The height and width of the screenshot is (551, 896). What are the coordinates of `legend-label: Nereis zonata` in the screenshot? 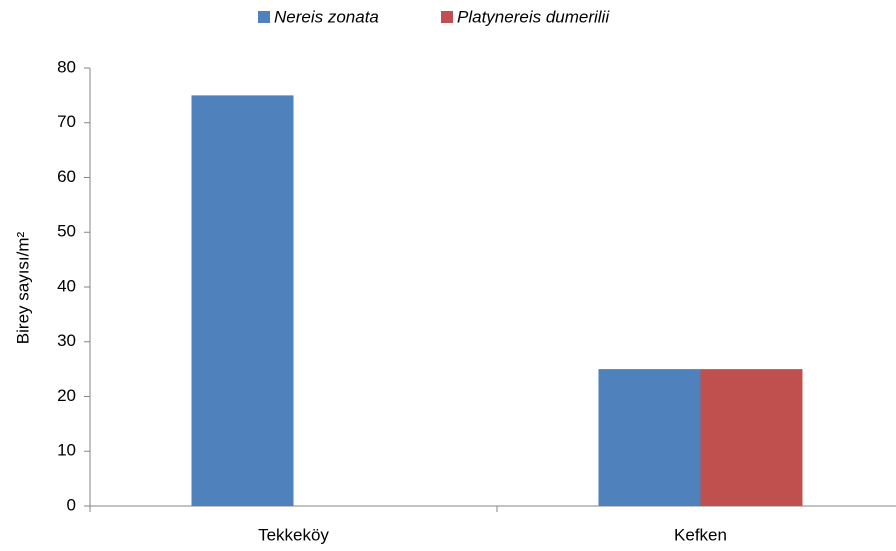 It's located at (326, 16).